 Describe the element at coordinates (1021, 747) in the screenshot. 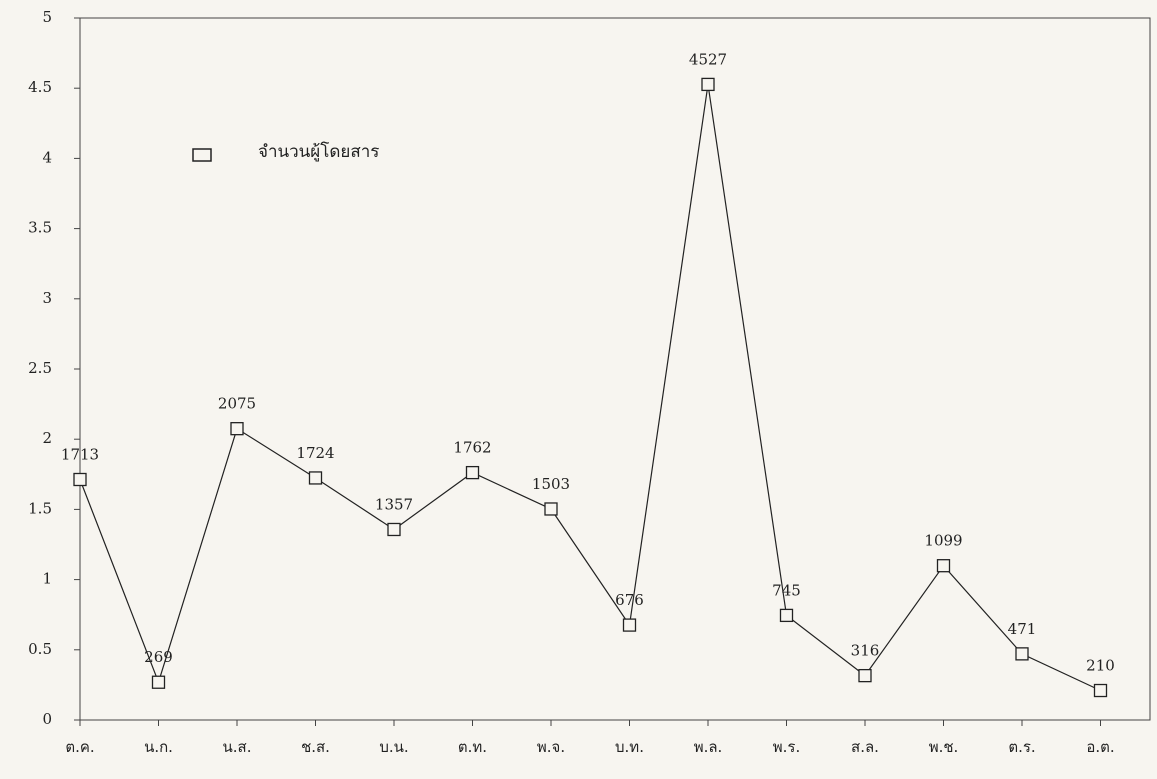

I see `x-tick-label: ต.ร.` at that location.